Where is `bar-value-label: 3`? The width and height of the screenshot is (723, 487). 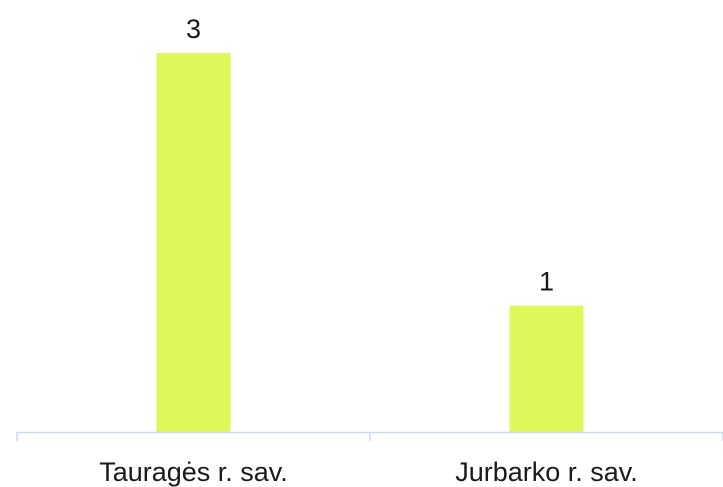 bar-value-label: 3 is located at coordinates (193, 29).